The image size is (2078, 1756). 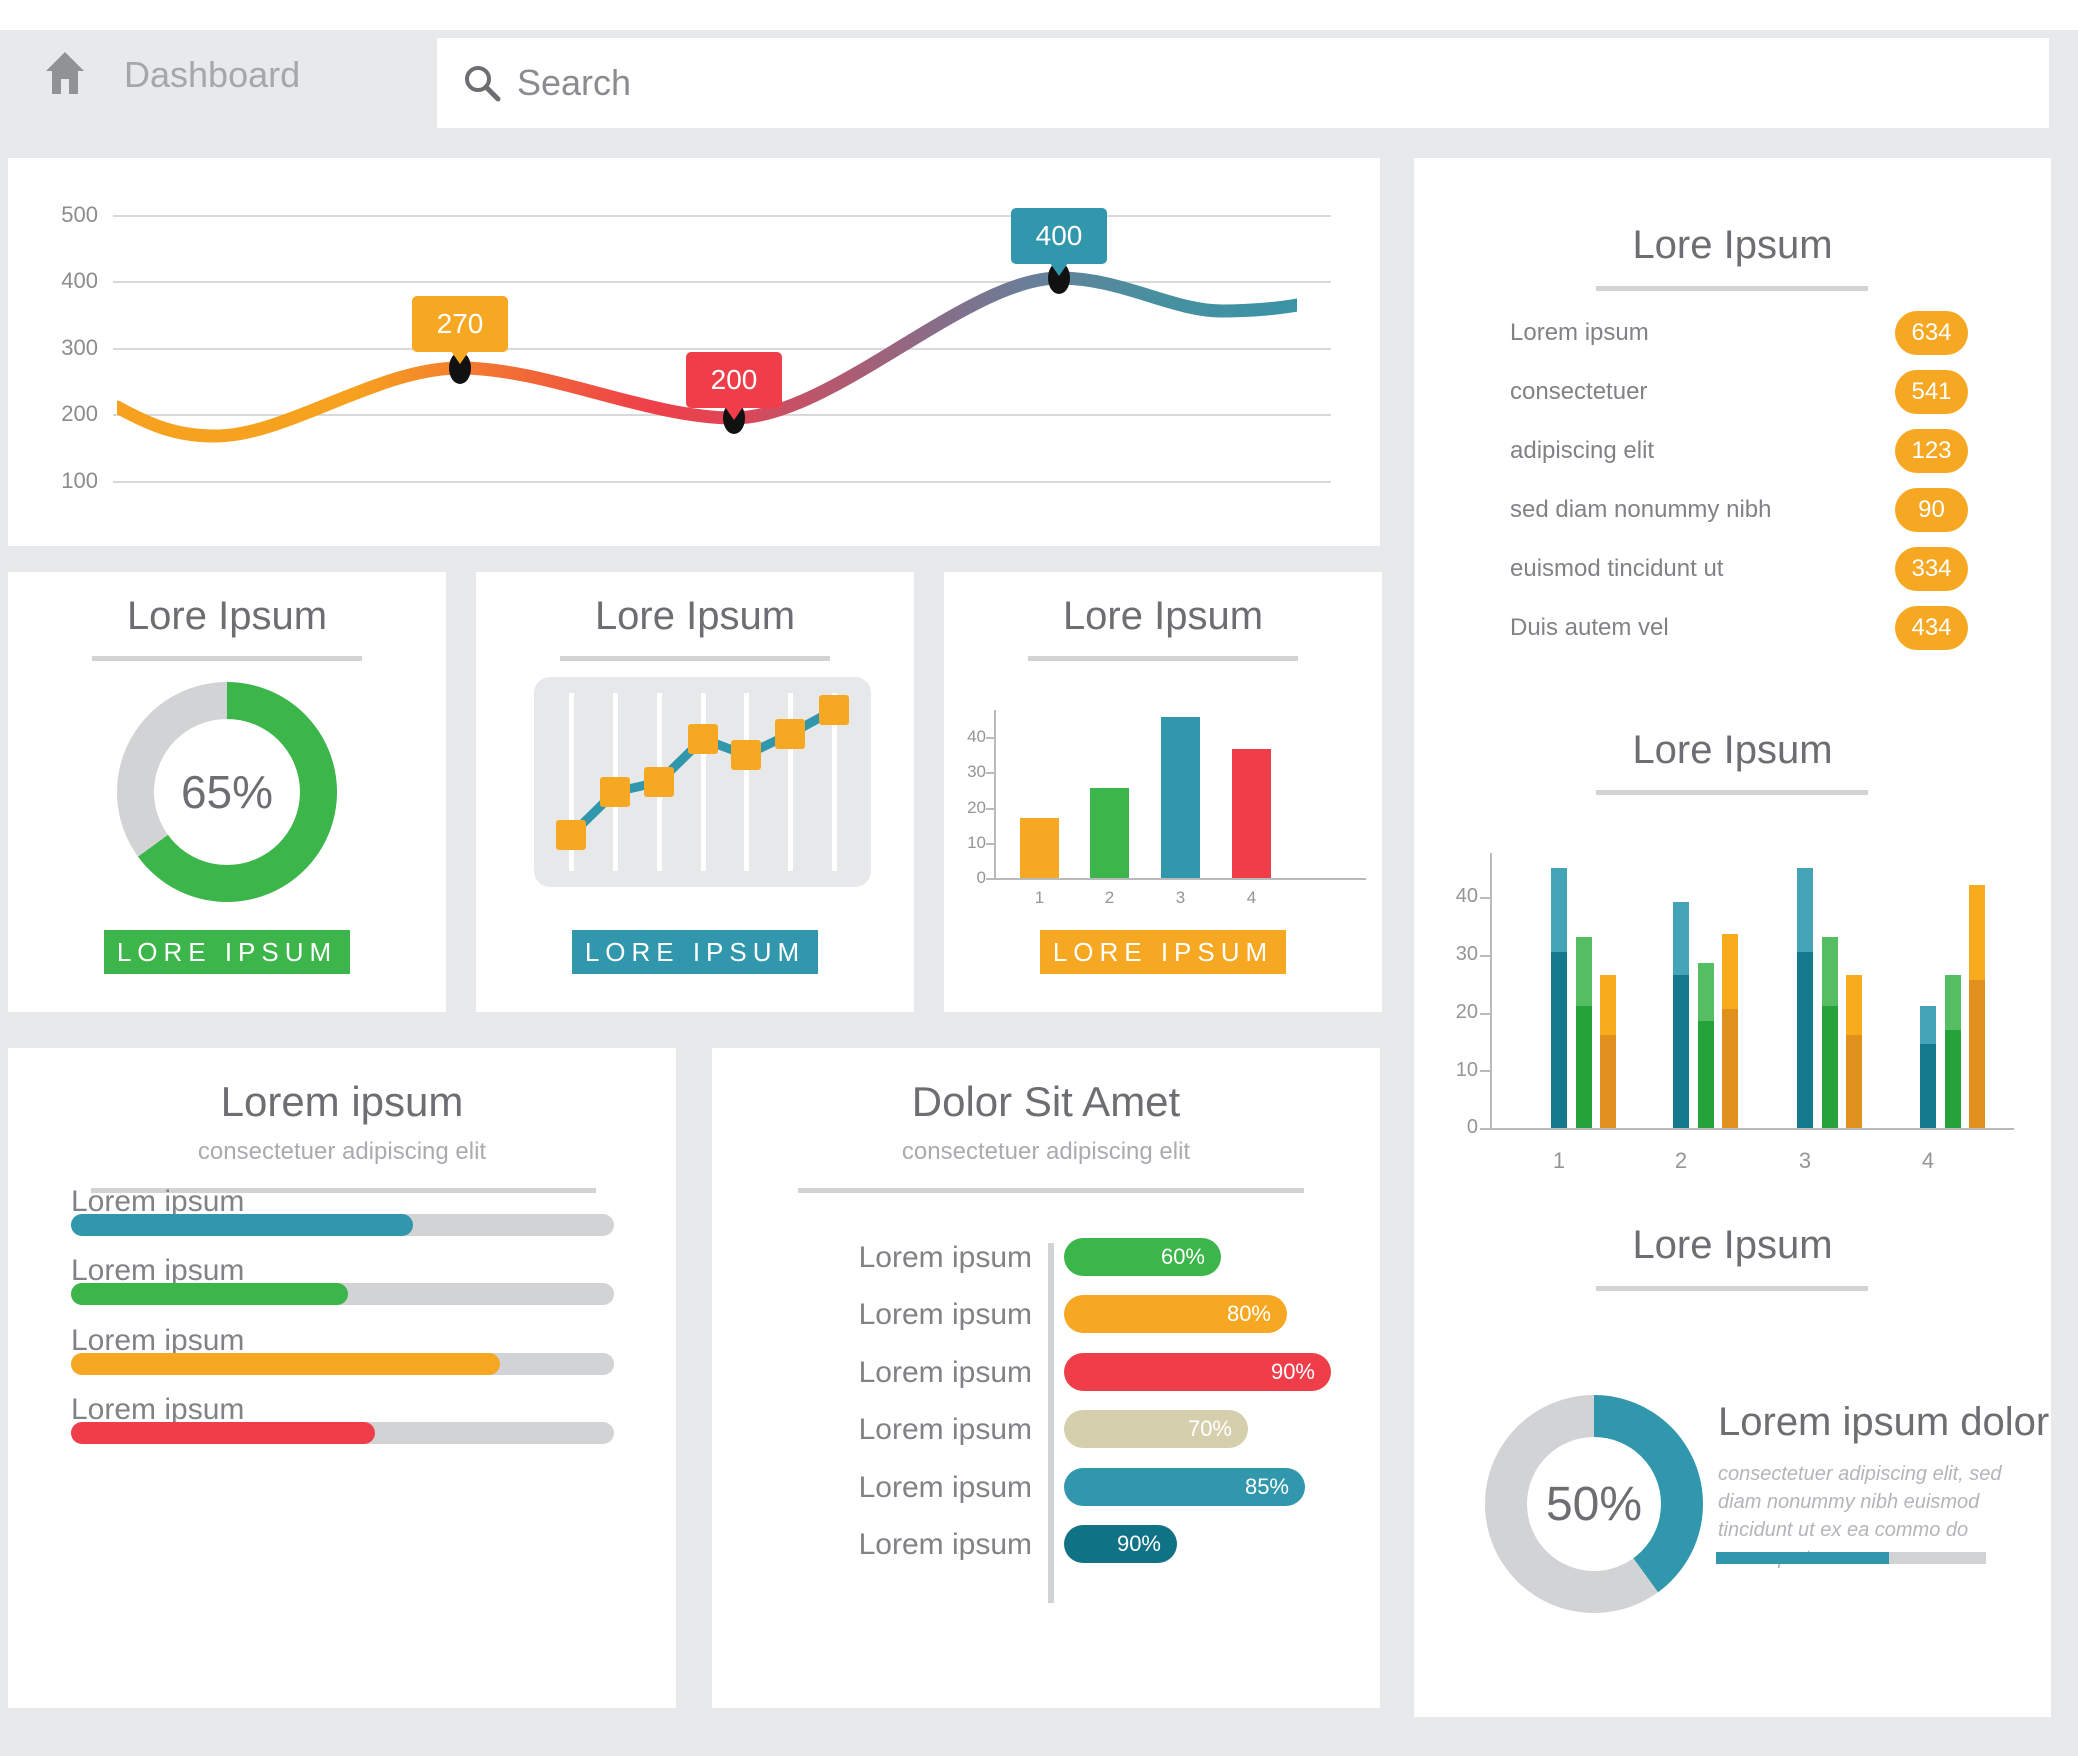 I want to click on group4-teal-bar, so click(x=1928, y=1067).